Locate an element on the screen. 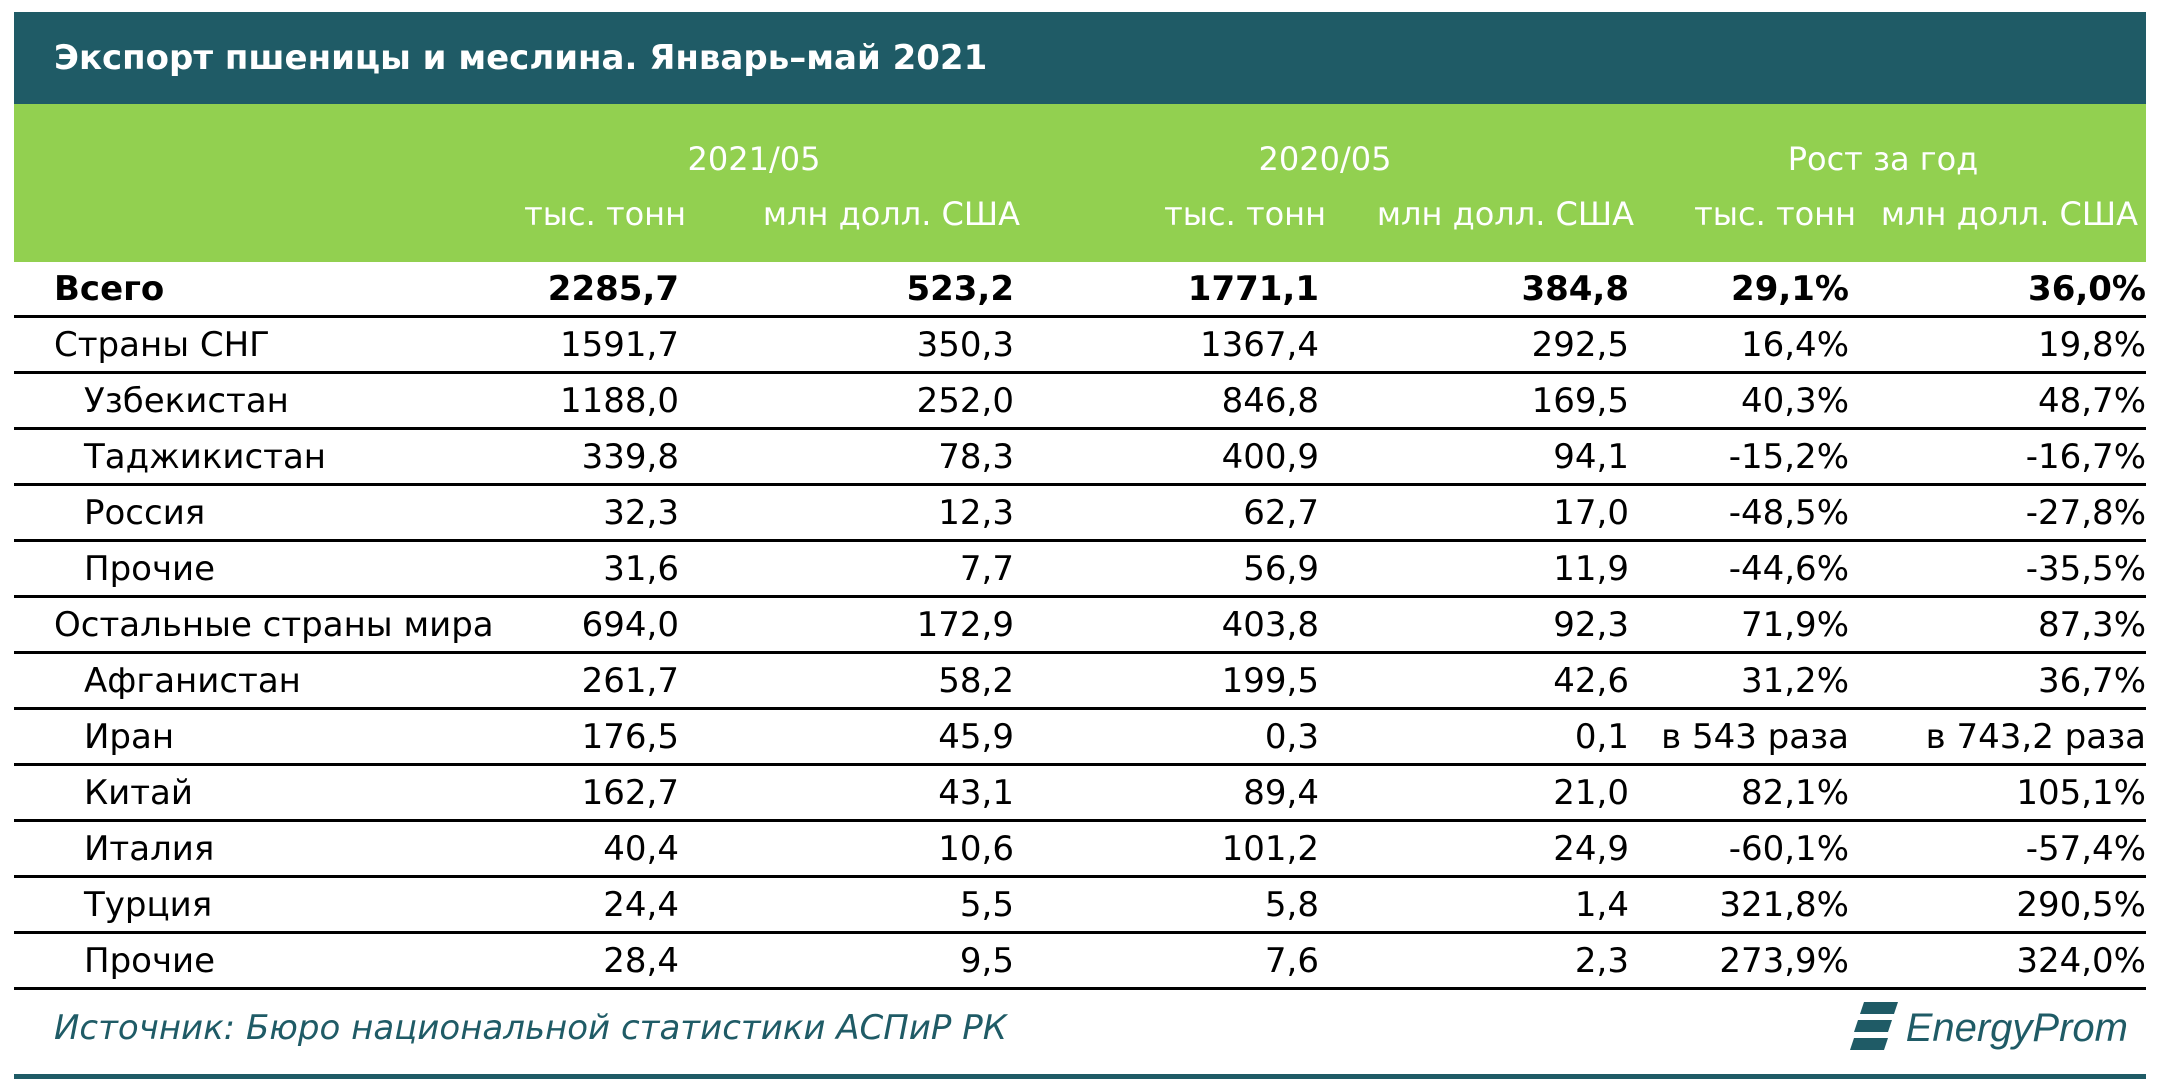 The height and width of the screenshot is (1085, 2160). cell-usd-2020: 17,0 is located at coordinates (1474, 513).